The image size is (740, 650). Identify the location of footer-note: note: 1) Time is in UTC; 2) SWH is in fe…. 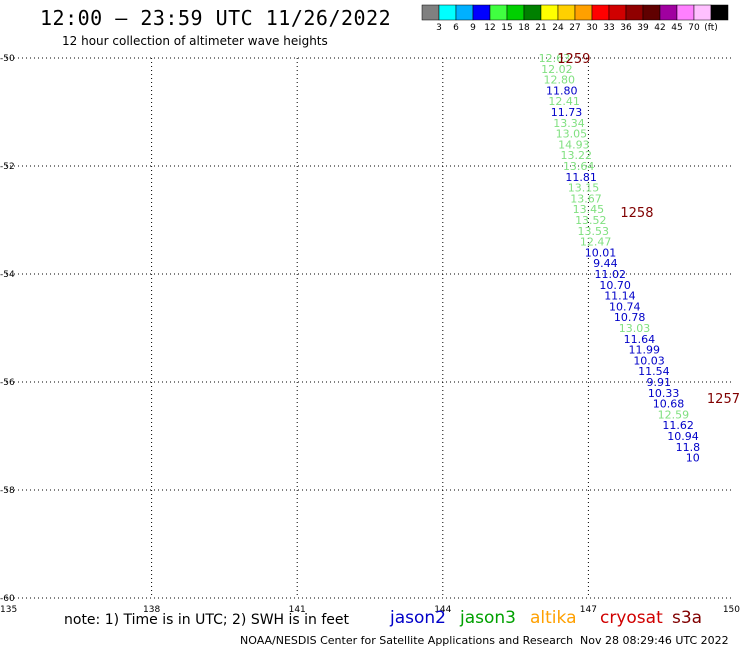
(207, 620).